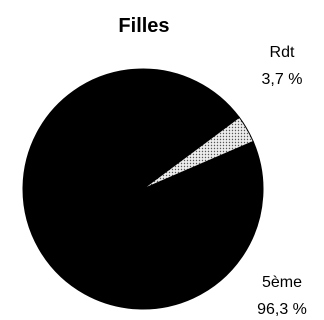  What do you see at coordinates (282, 52) in the screenshot?
I see `slice-label-rdt-name: Rdt` at bounding box center [282, 52].